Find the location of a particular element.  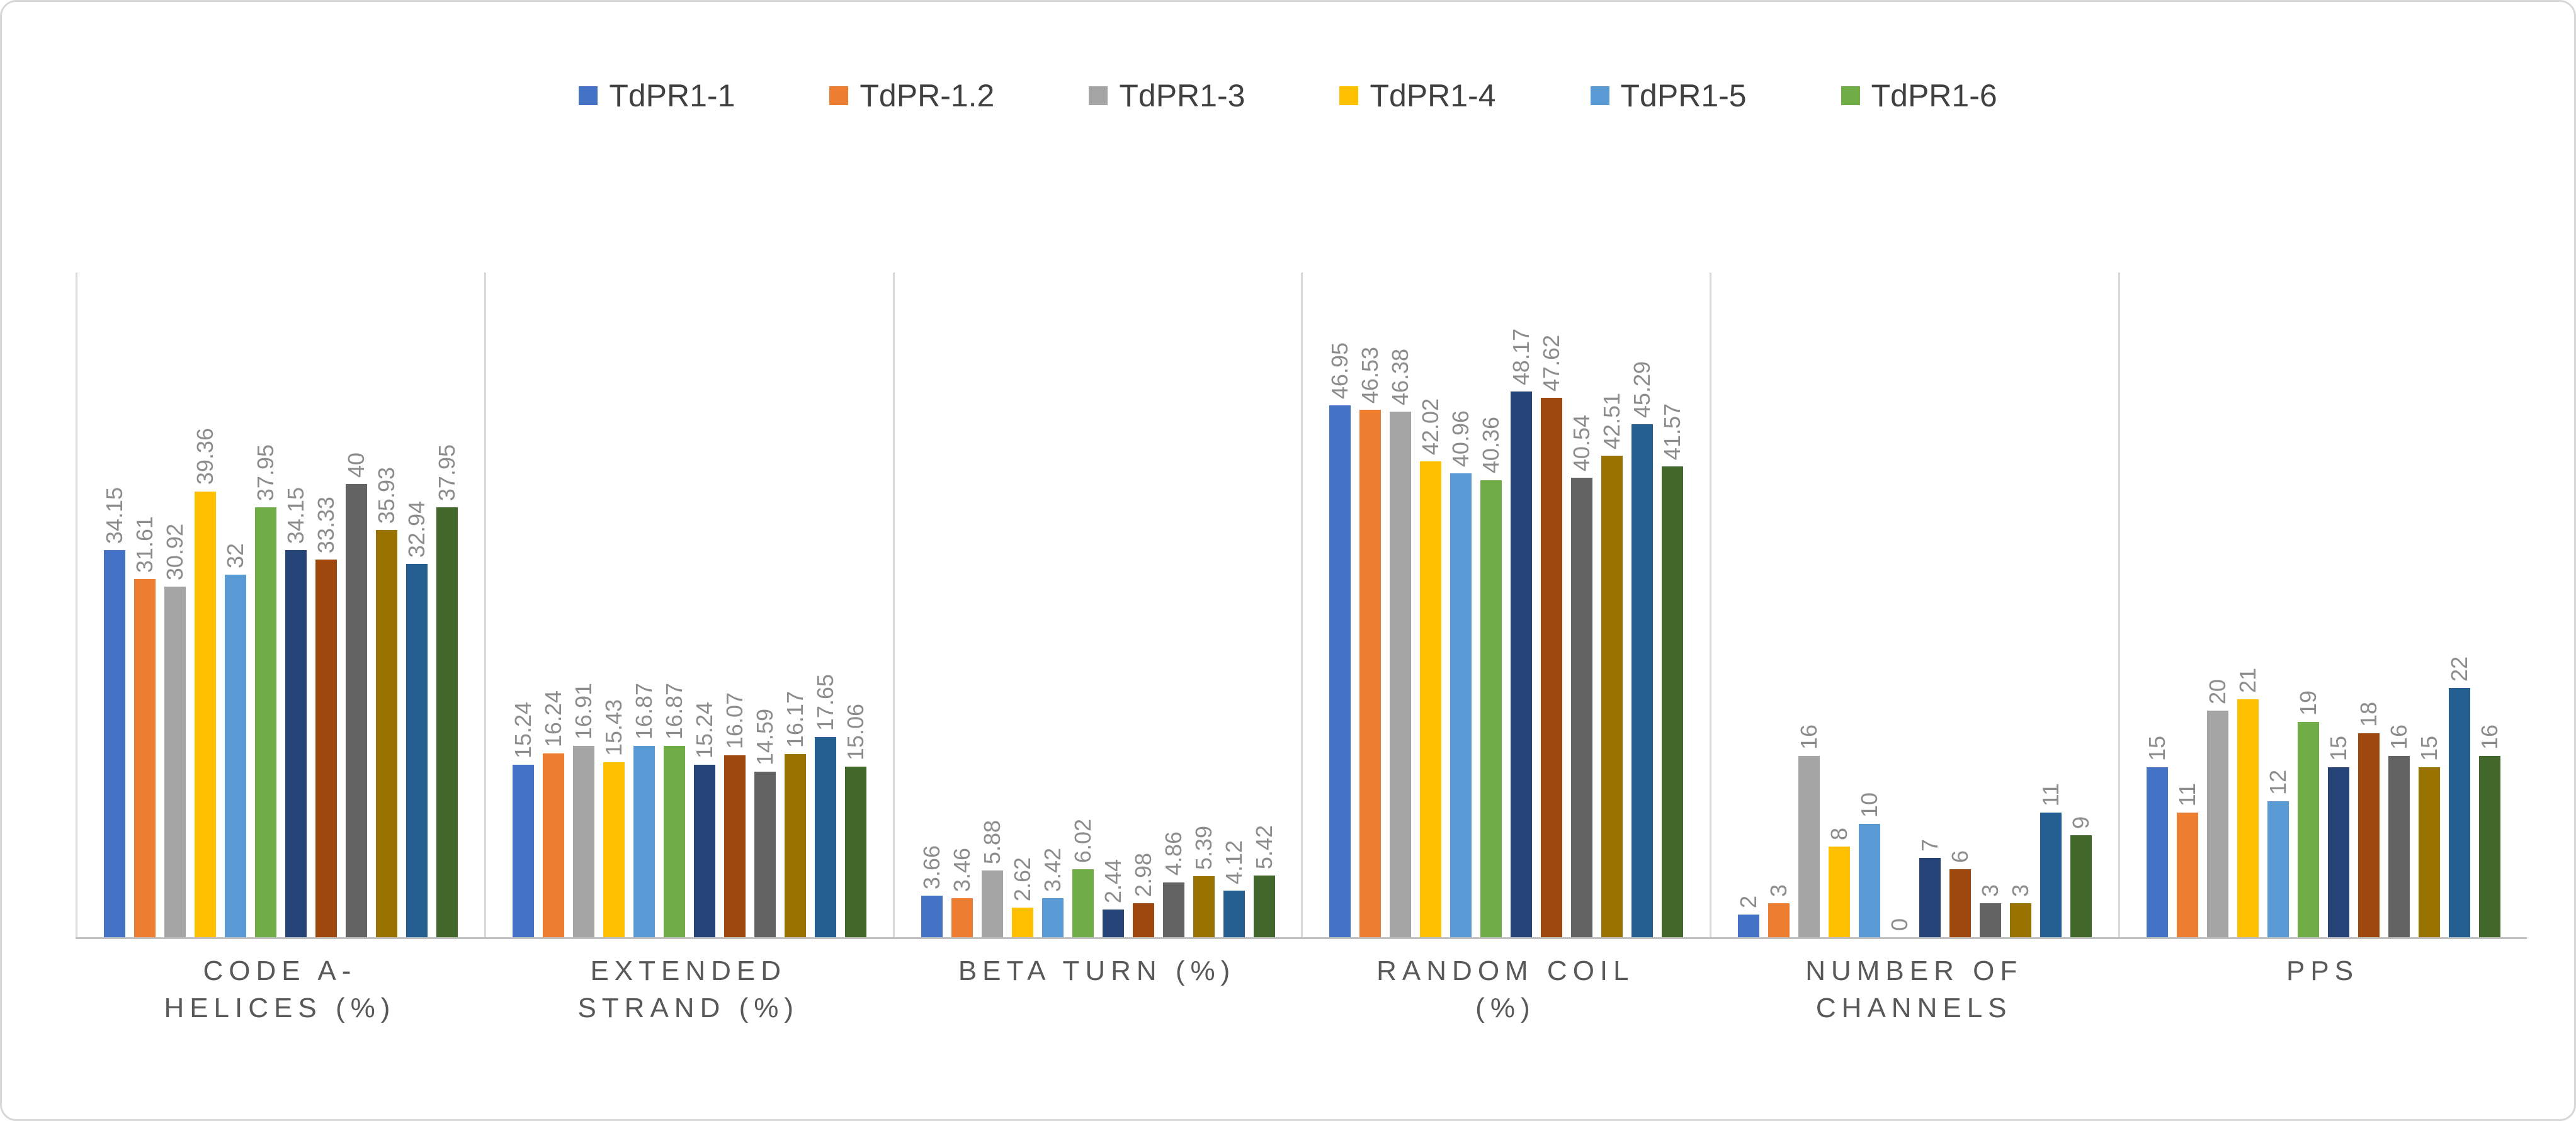

bar-cell: 2.98 is located at coordinates (1143, 605).